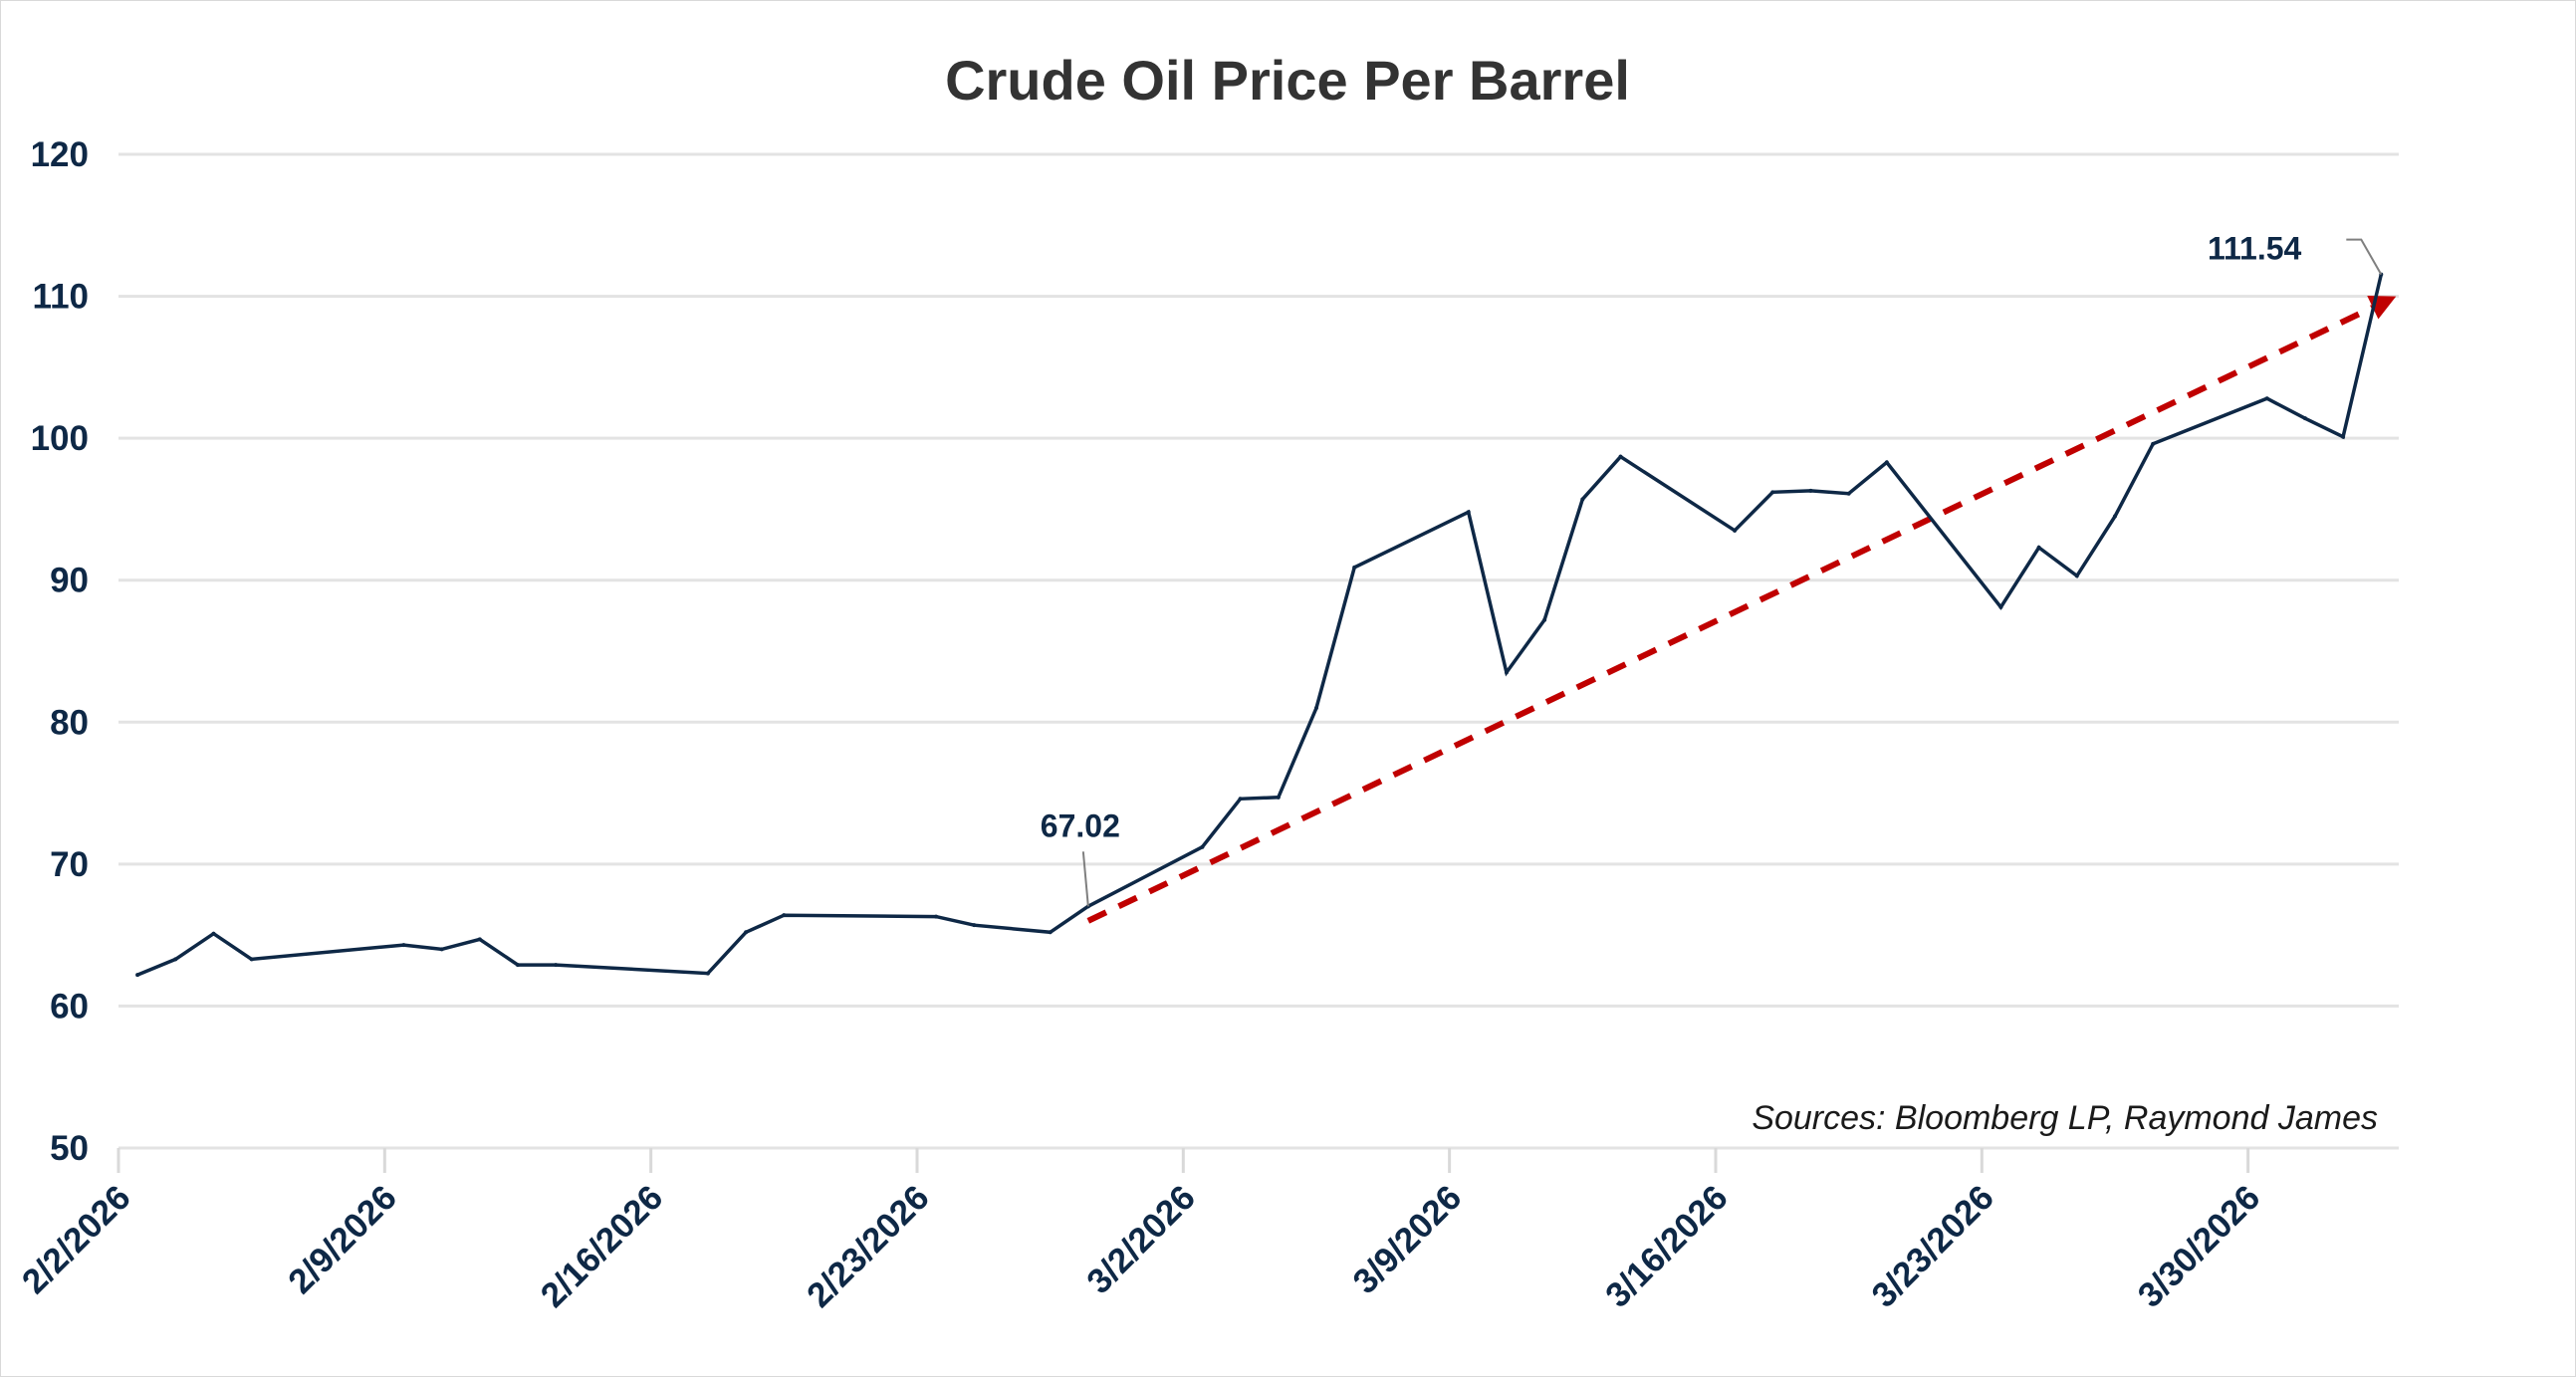 The height and width of the screenshot is (1377, 2576). What do you see at coordinates (1407, 1239) in the screenshot?
I see `x-tick-label: 3/9/2026` at bounding box center [1407, 1239].